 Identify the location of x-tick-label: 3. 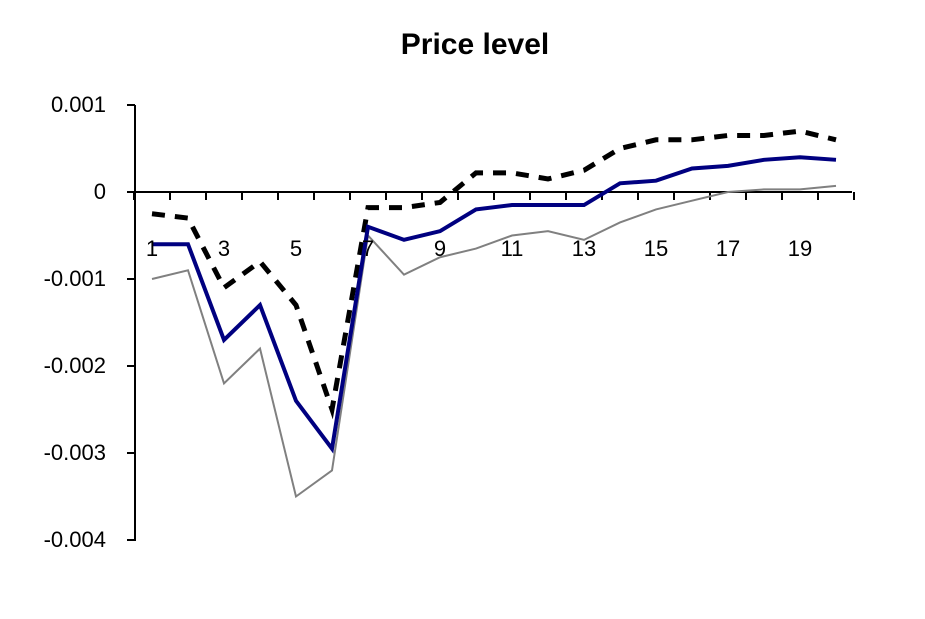
(224, 248).